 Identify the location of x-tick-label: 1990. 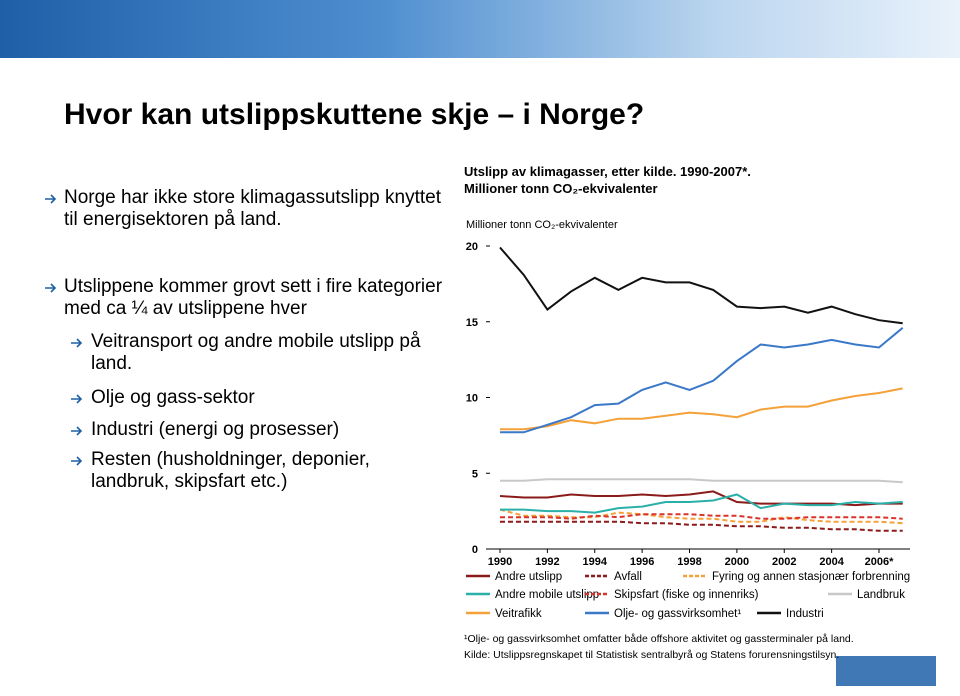
(500, 562).